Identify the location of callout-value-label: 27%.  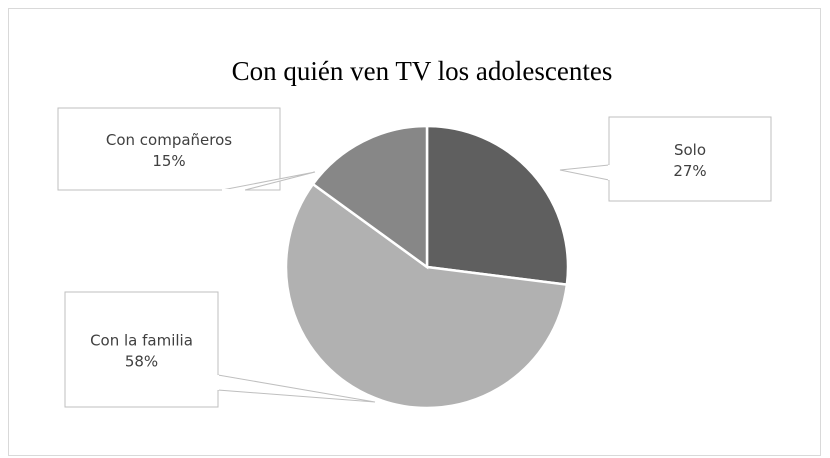
(689, 171).